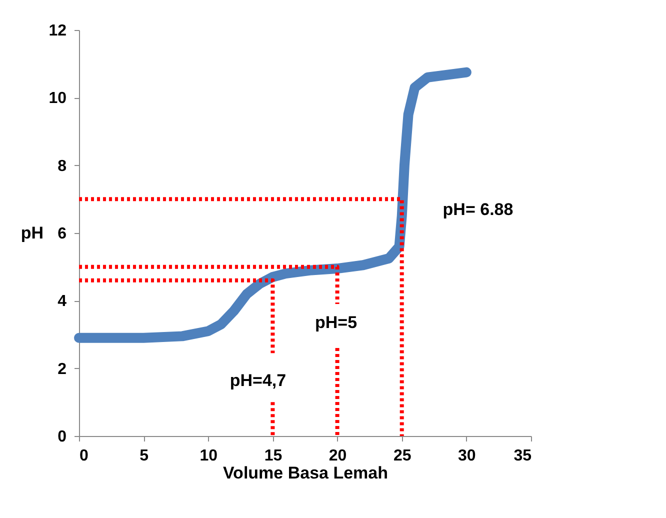 The height and width of the screenshot is (518, 666). Describe the element at coordinates (57, 31) in the screenshot. I see `y-tick-label: 12` at that location.